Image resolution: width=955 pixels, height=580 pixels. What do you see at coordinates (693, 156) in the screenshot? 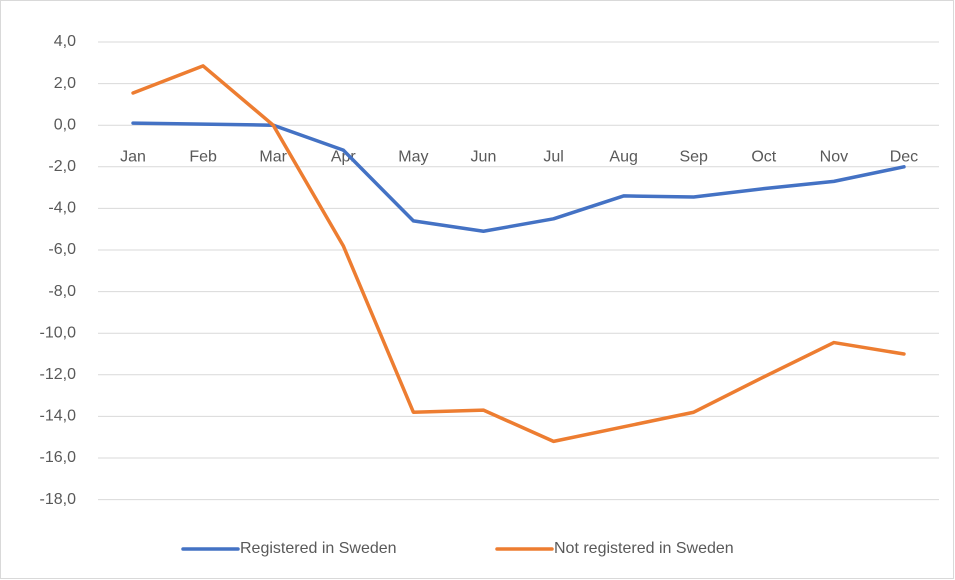
I see `x-tick-label: Sep` at bounding box center [693, 156].